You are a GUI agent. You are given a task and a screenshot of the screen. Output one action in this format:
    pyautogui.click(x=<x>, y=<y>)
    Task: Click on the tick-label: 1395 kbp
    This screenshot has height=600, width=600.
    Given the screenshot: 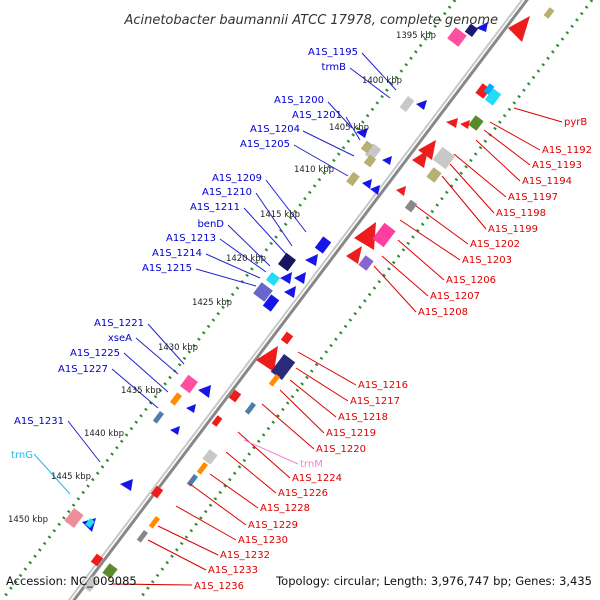 What is the action you would take?
    pyautogui.click(x=416, y=36)
    